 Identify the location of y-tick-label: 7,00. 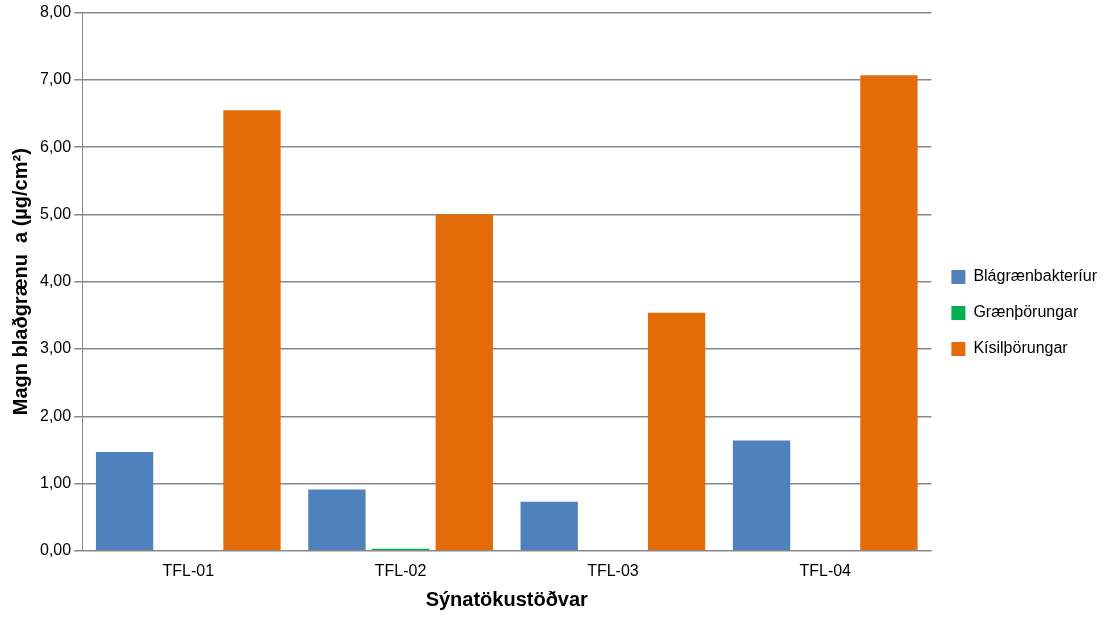
(56, 79).